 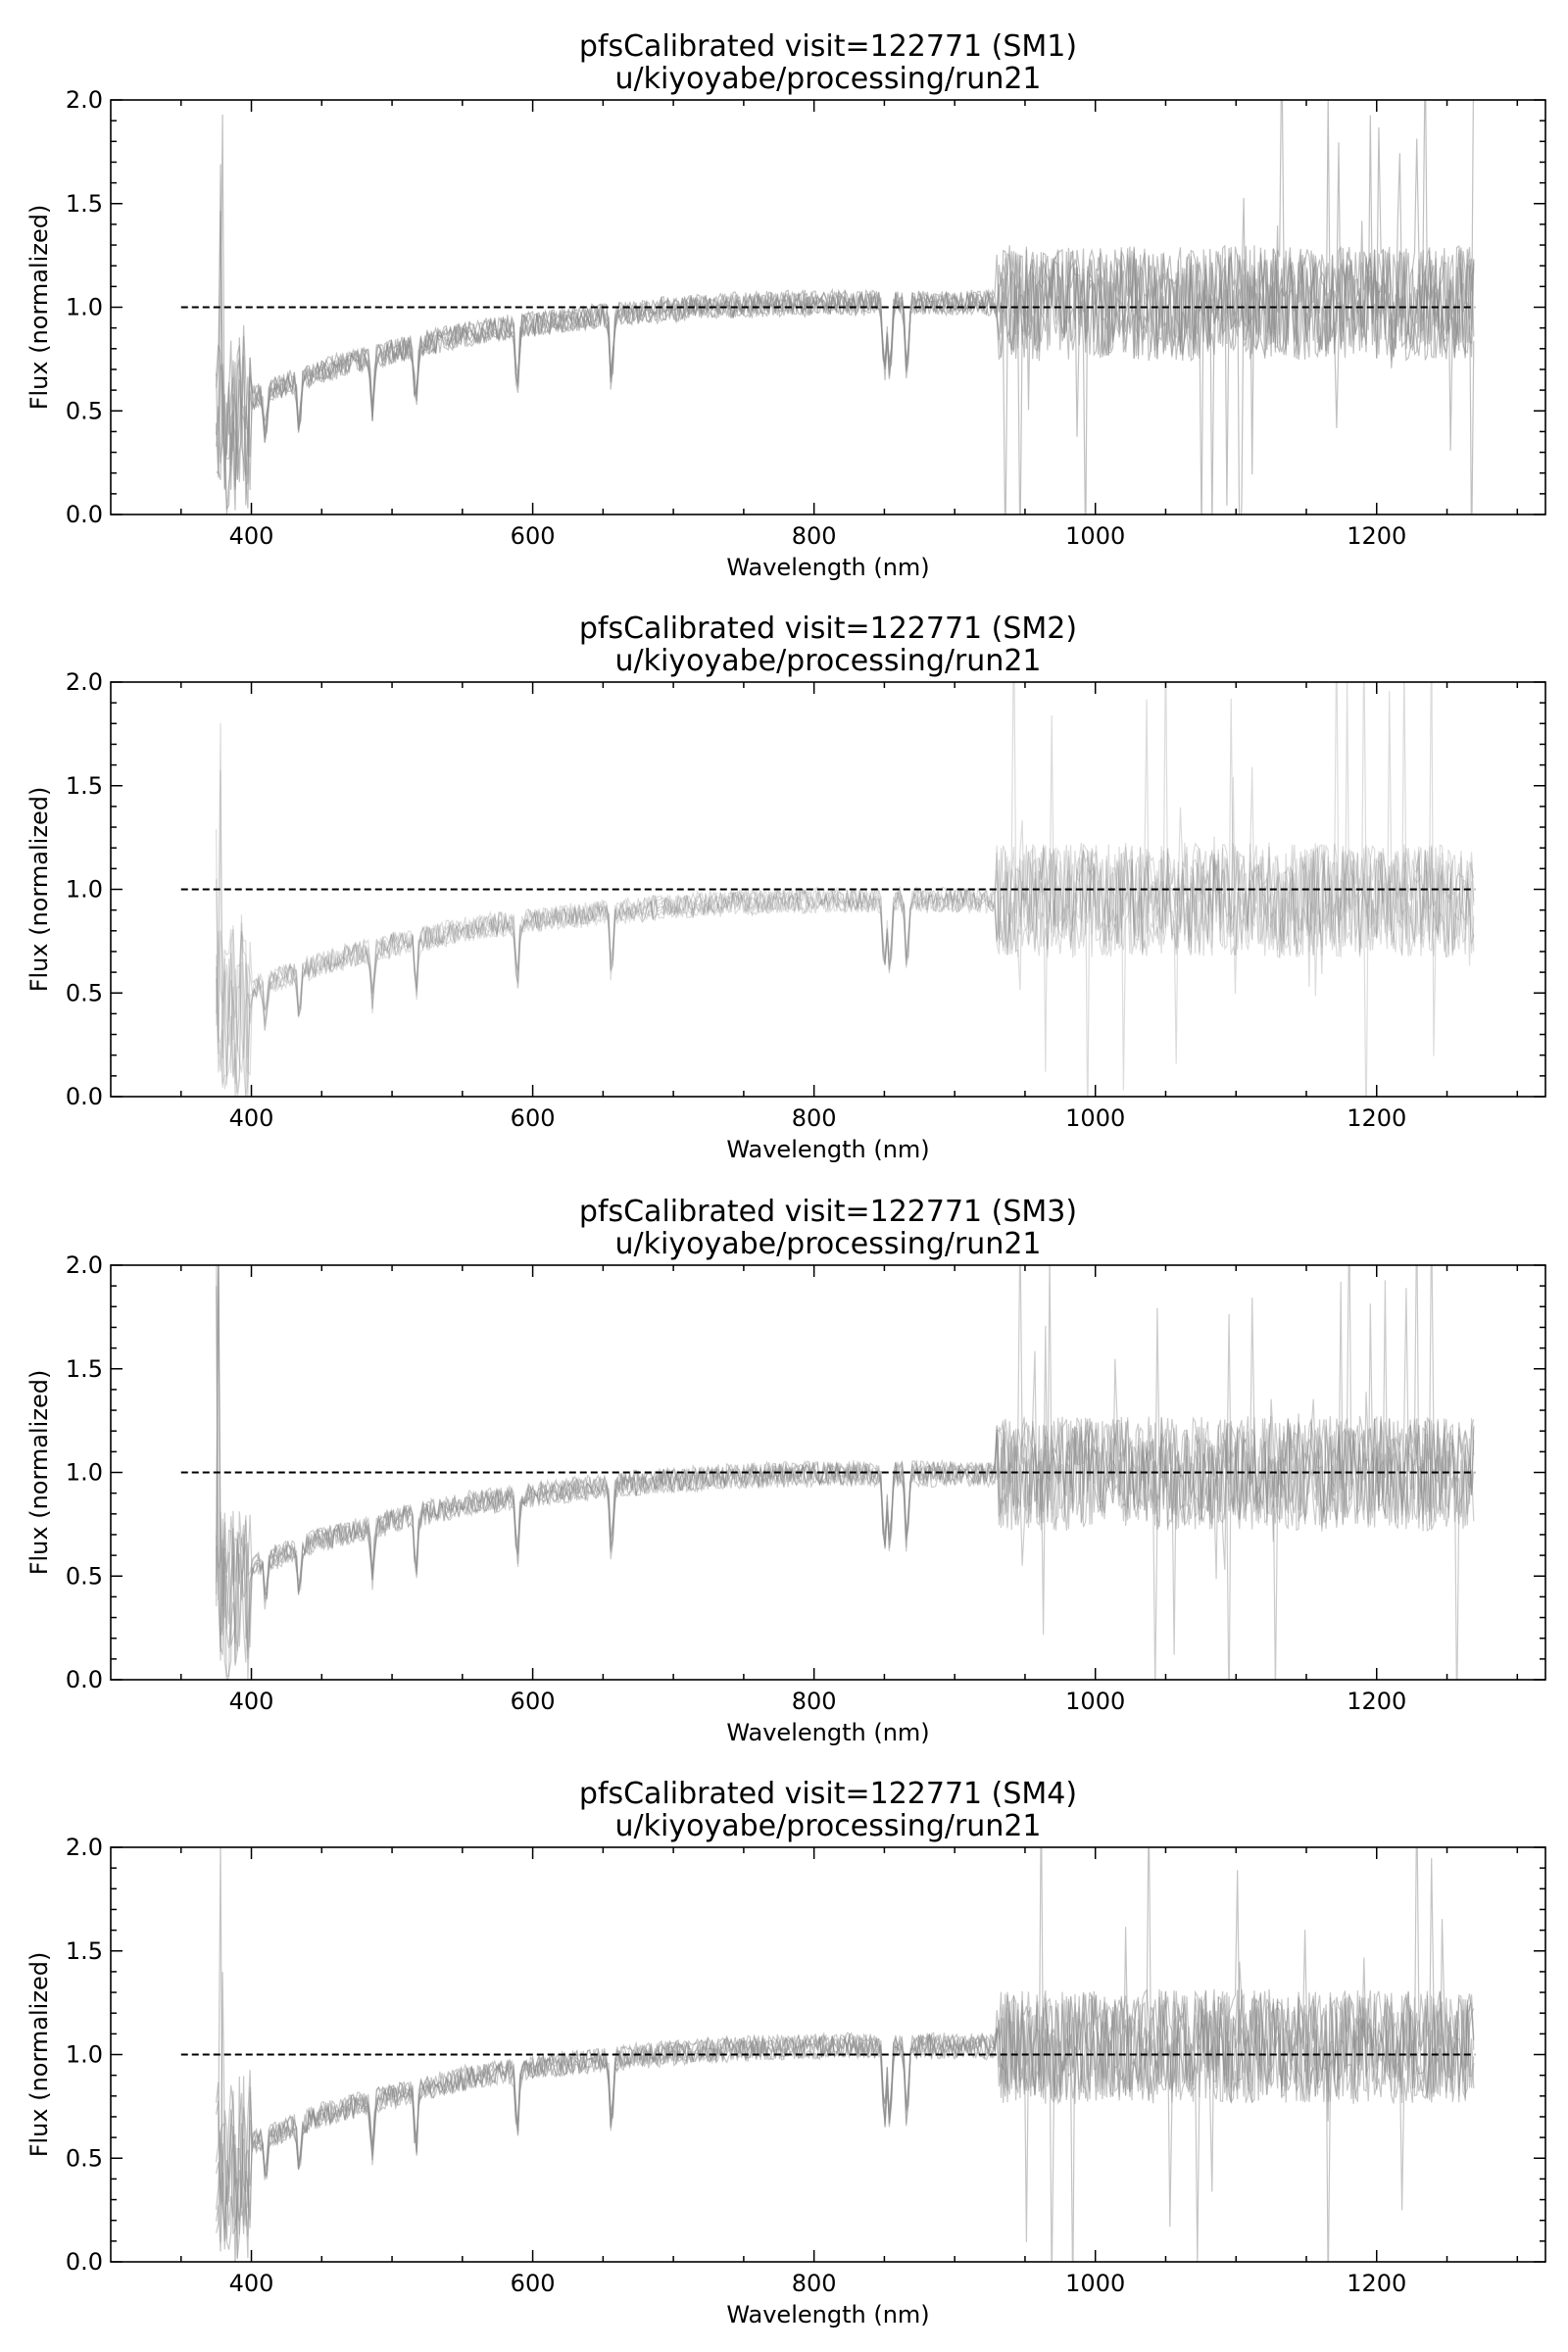 I want to click on chart-title: pfsCalibrated visit=122771 (SM2), so click(x=828, y=629).